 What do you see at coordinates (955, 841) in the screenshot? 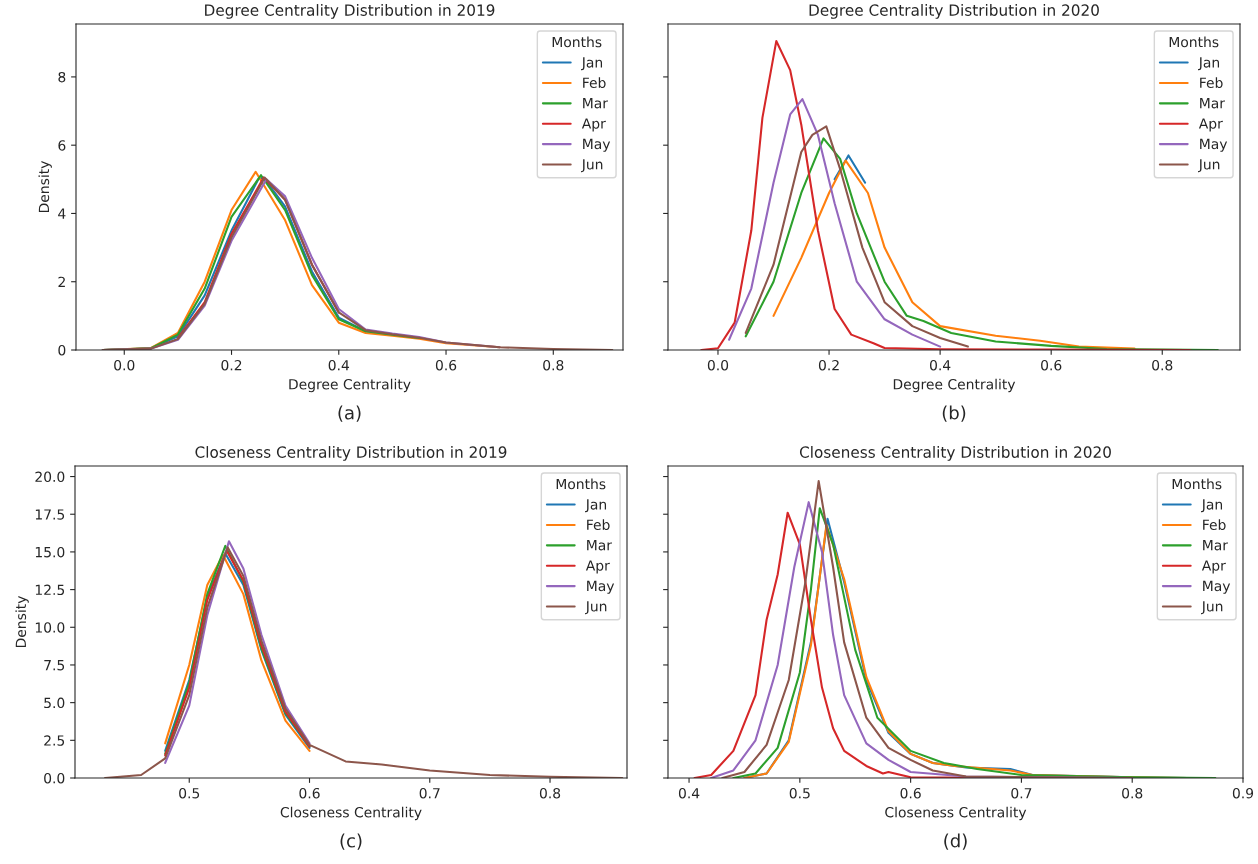
I see `text: (d)` at bounding box center [955, 841].